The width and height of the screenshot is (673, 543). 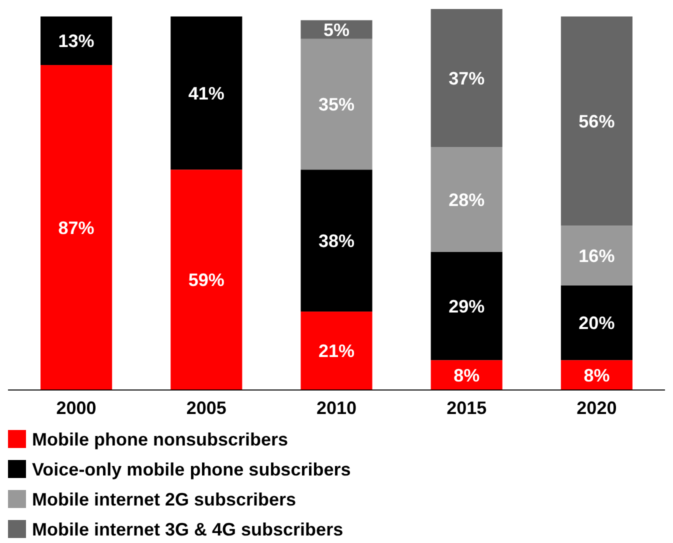 I want to click on legend-label: Mobile internet 2G subscribers, so click(x=164, y=499).